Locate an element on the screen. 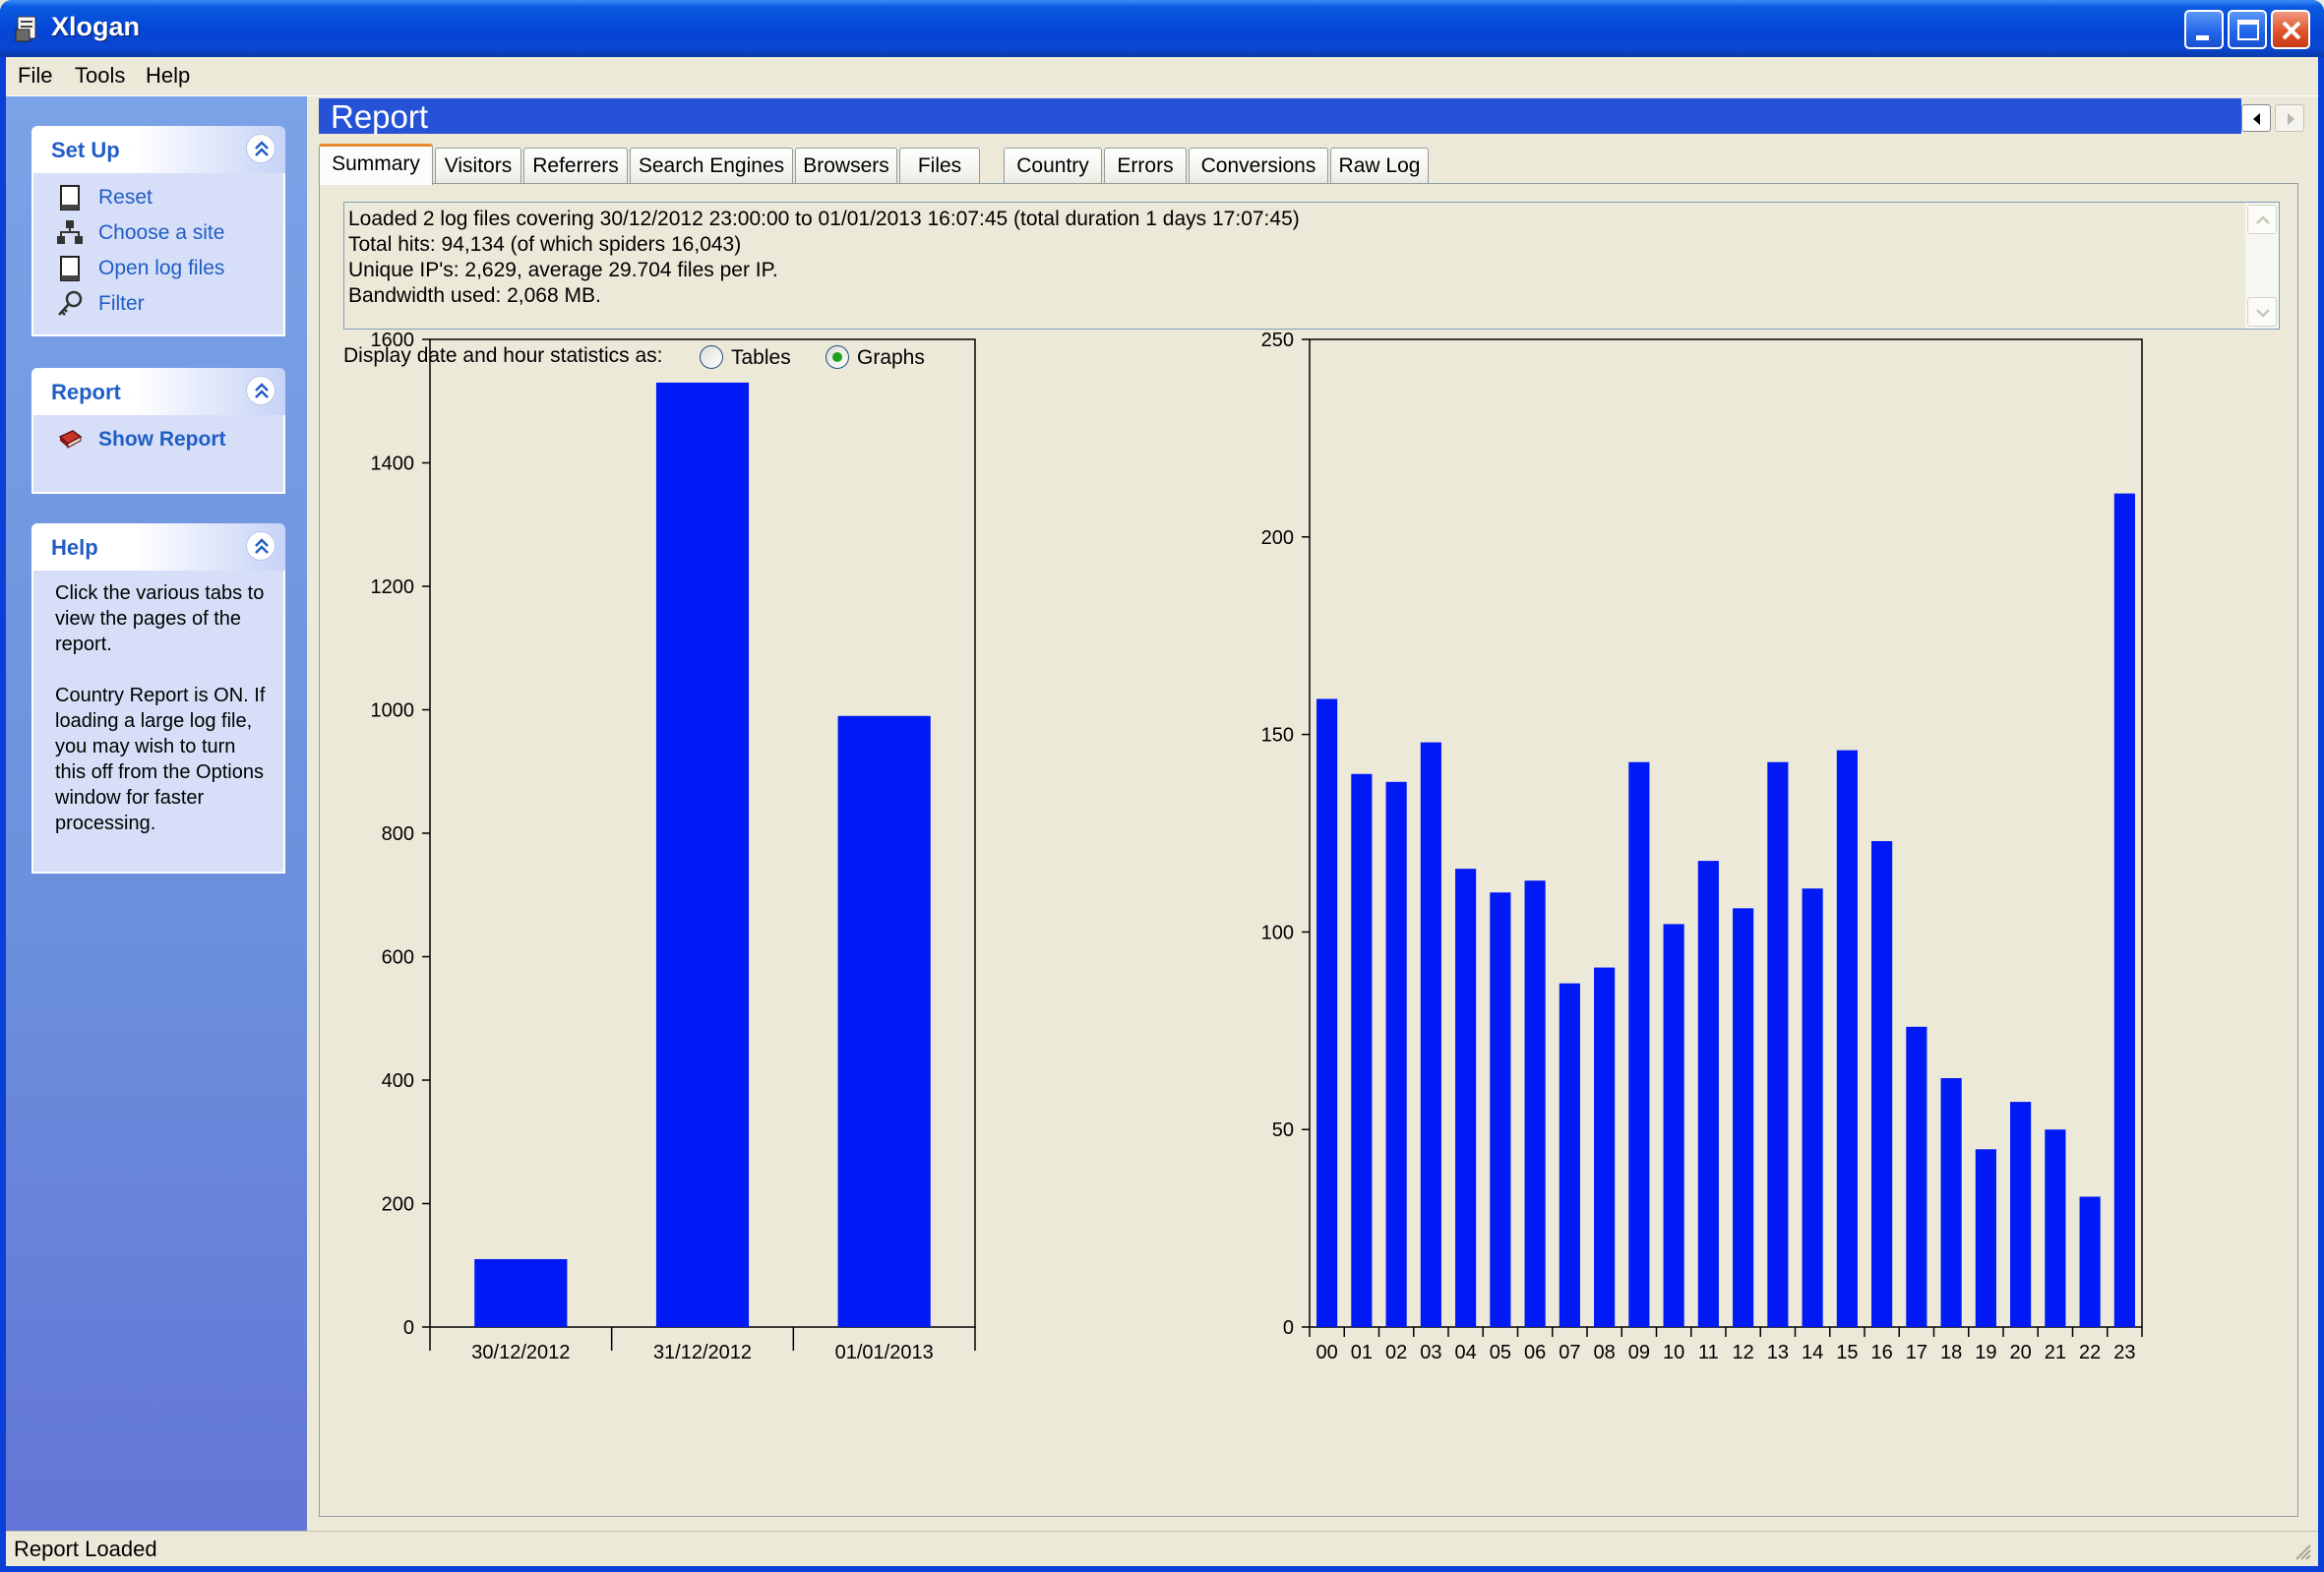 This screenshot has height=1572, width=2324. x-tick-label: 00 is located at coordinates (1327, 1353).